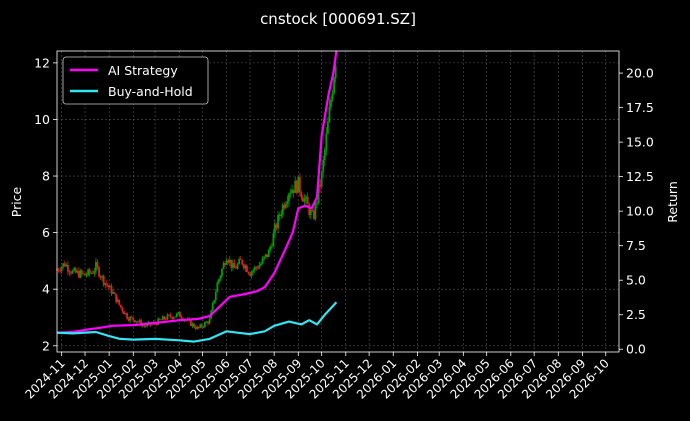  I want to click on y-left-tick-label: 12, so click(42, 62).